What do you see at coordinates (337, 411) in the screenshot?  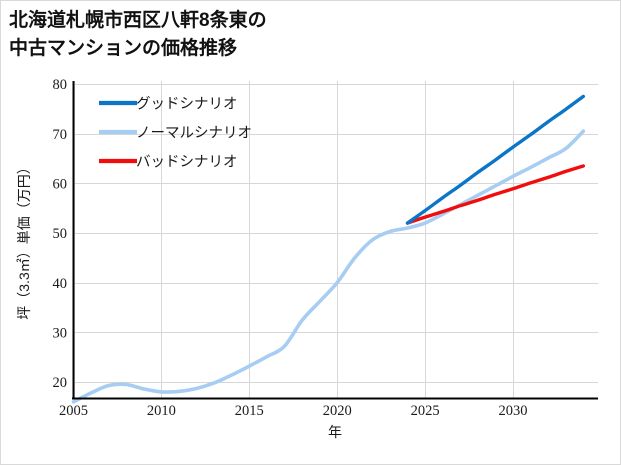 I see `x-tick-label: 2020` at bounding box center [337, 411].